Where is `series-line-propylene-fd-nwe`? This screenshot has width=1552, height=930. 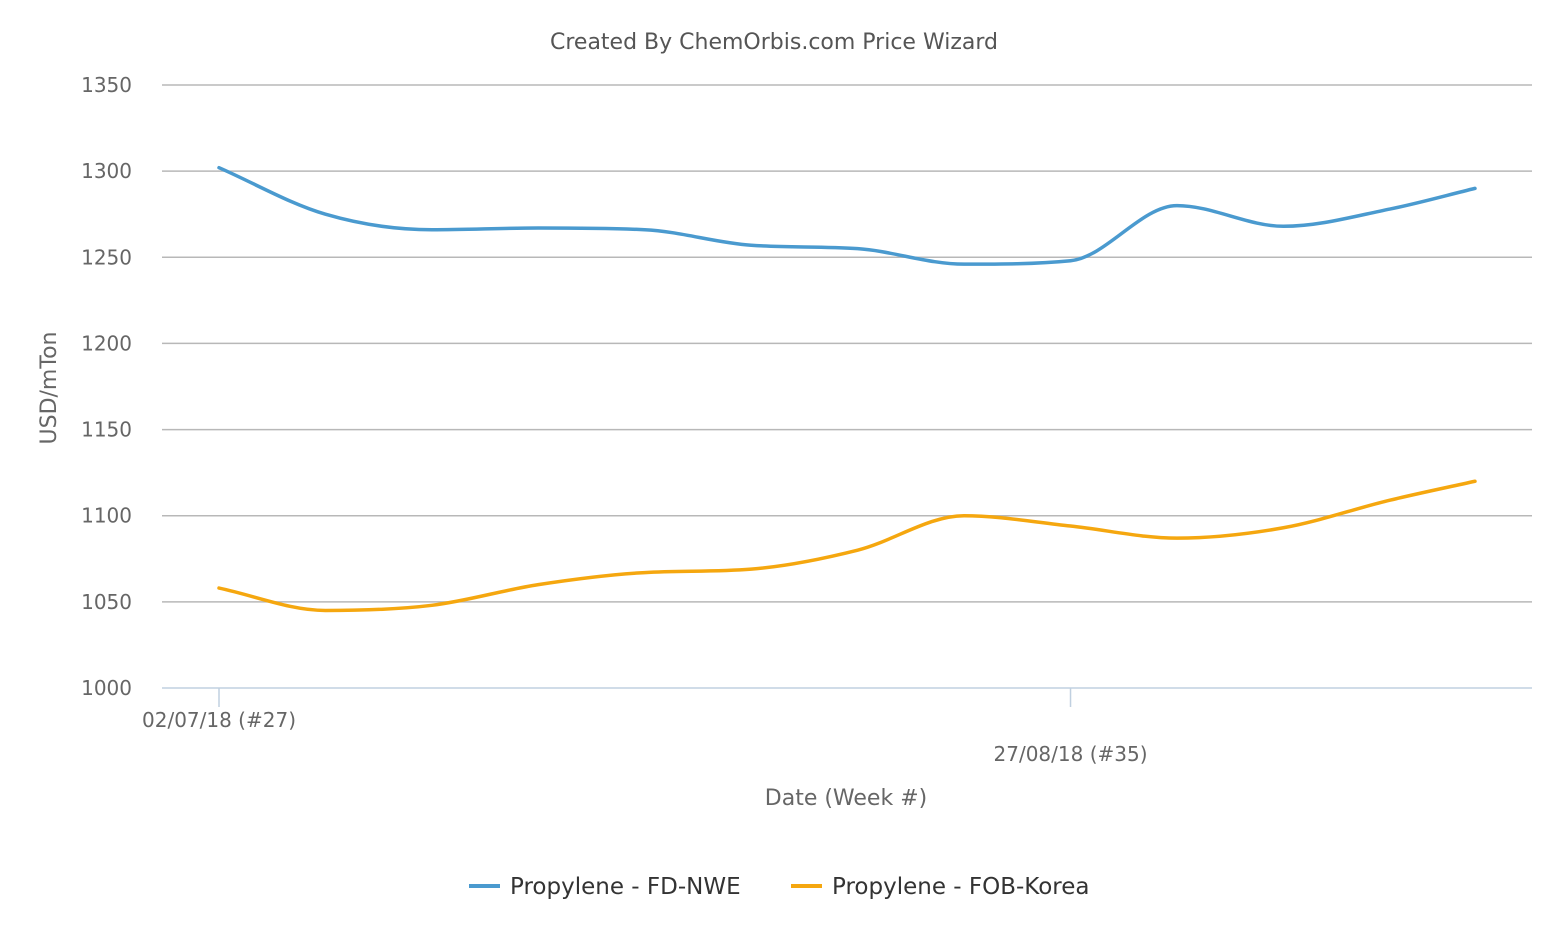 series-line-propylene-fd-nwe is located at coordinates (847, 215).